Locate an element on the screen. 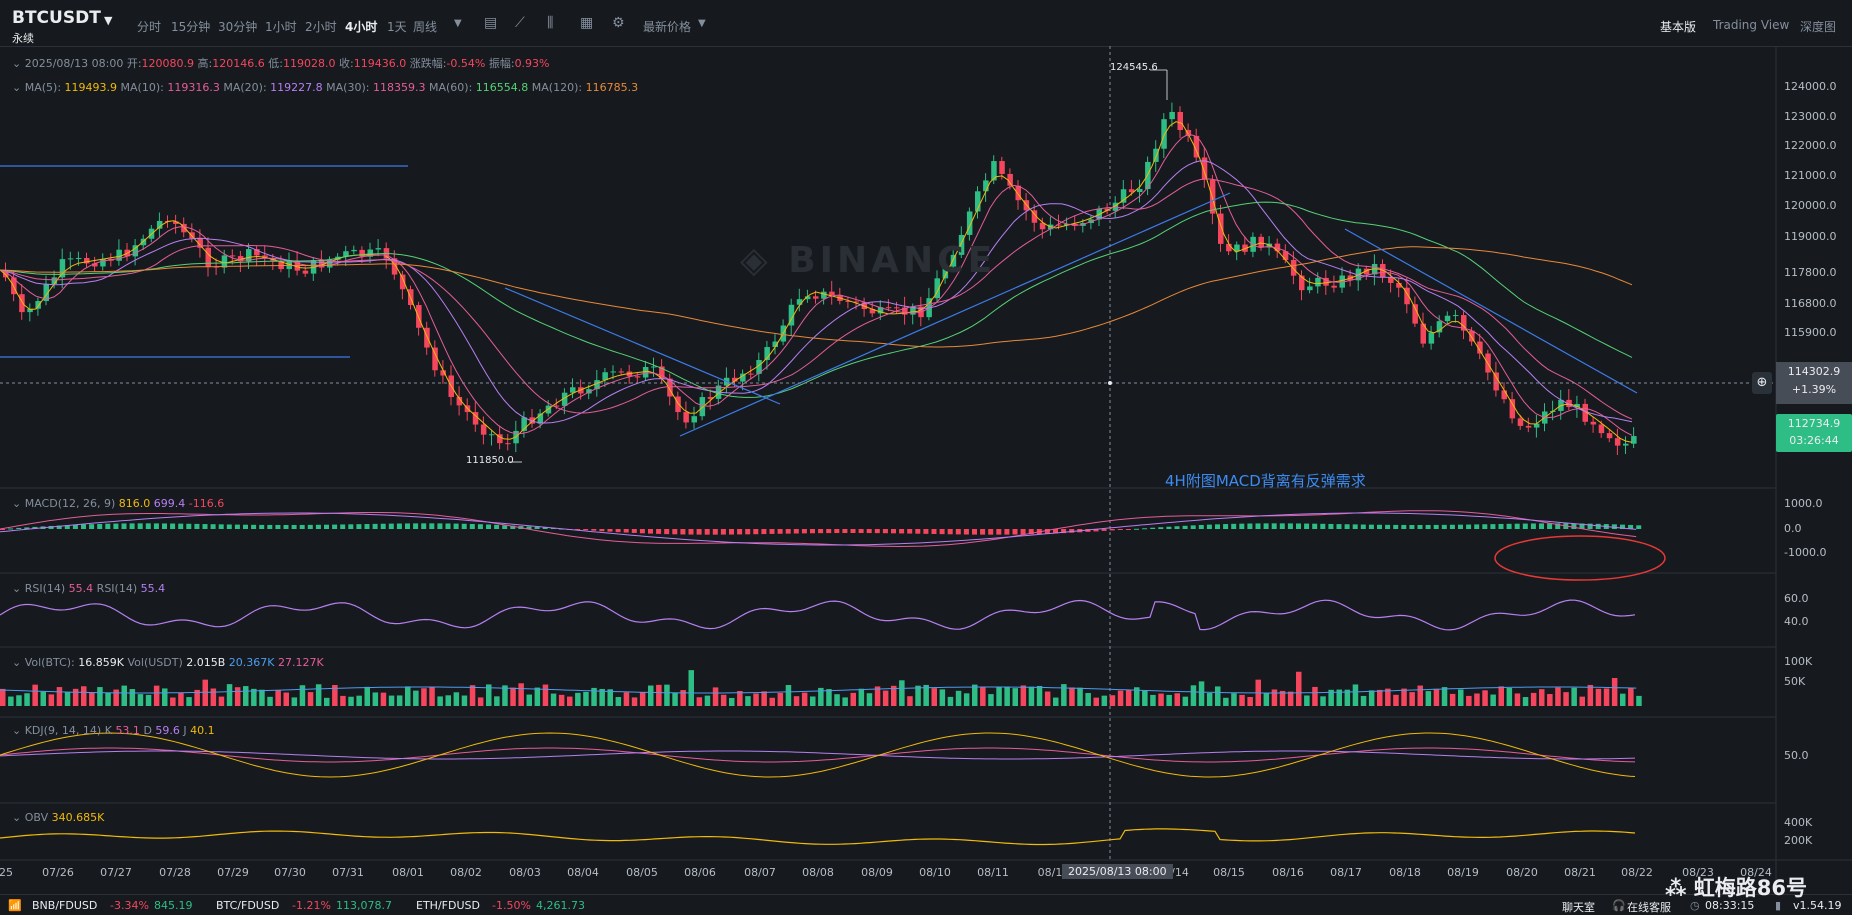 Image resolution: width=1852 pixels, height=915 pixels. settings-icon: ⚙ is located at coordinates (618, 23).